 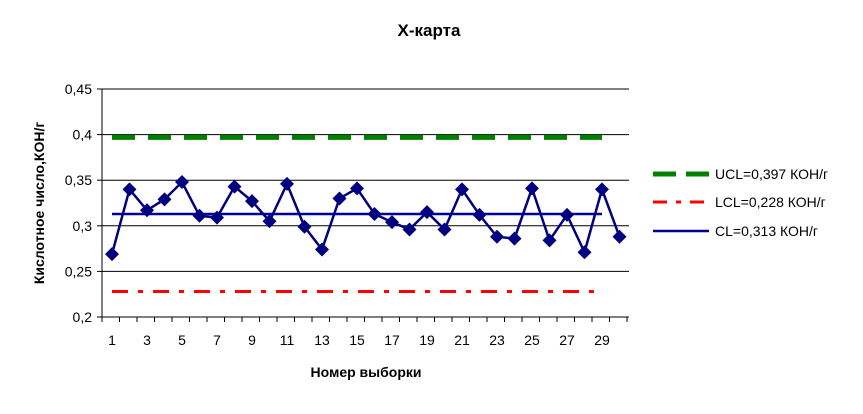 What do you see at coordinates (78, 271) in the screenshot?
I see `y-tick-label: 0,25` at bounding box center [78, 271].